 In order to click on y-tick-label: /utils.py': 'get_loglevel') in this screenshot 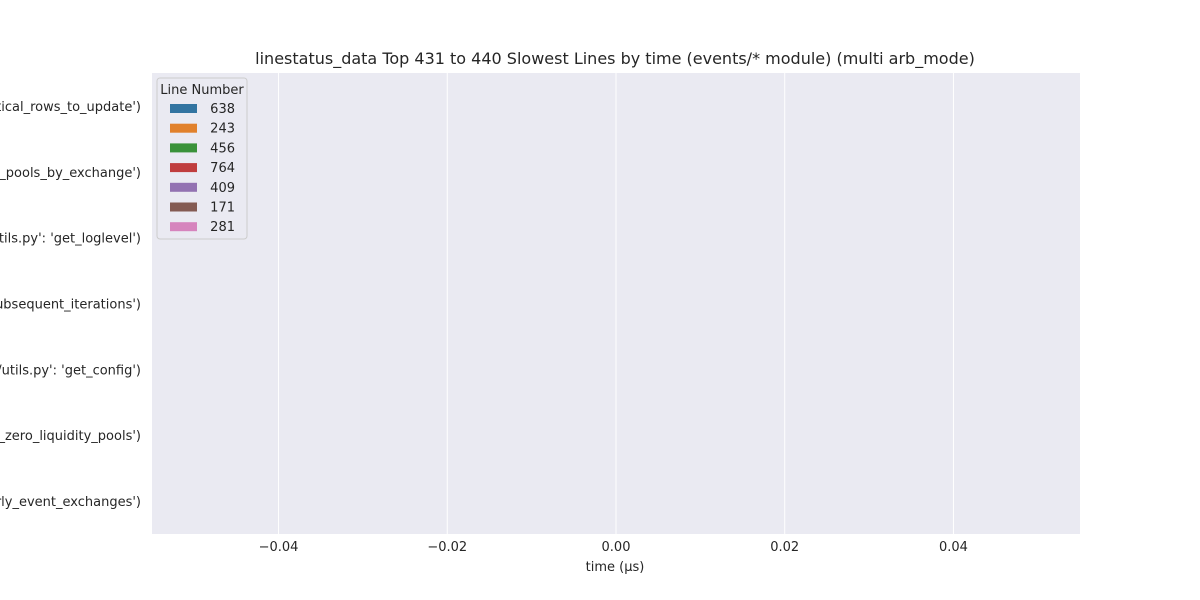, I will do `click(70, 239)`.